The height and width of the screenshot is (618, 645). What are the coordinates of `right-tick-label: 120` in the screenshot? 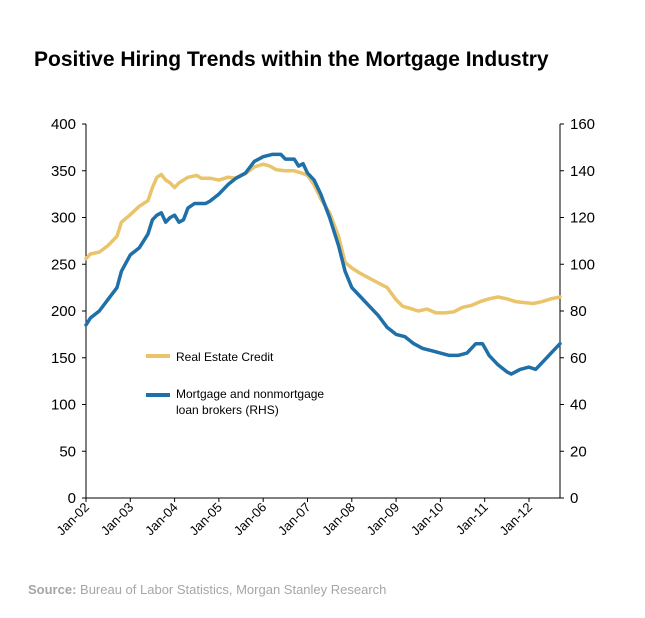 It's located at (582, 218).